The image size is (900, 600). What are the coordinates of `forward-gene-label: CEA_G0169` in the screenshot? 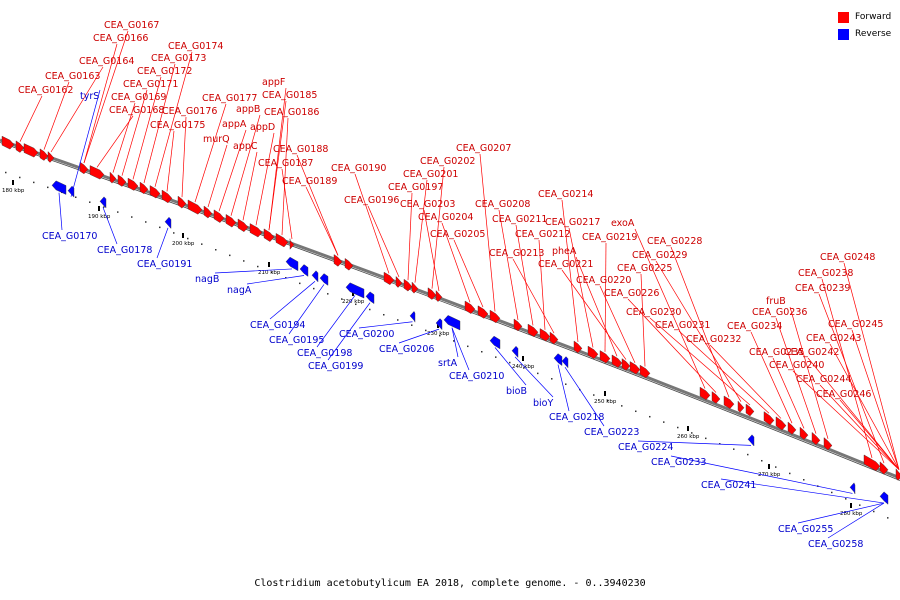 It's located at (138, 97).